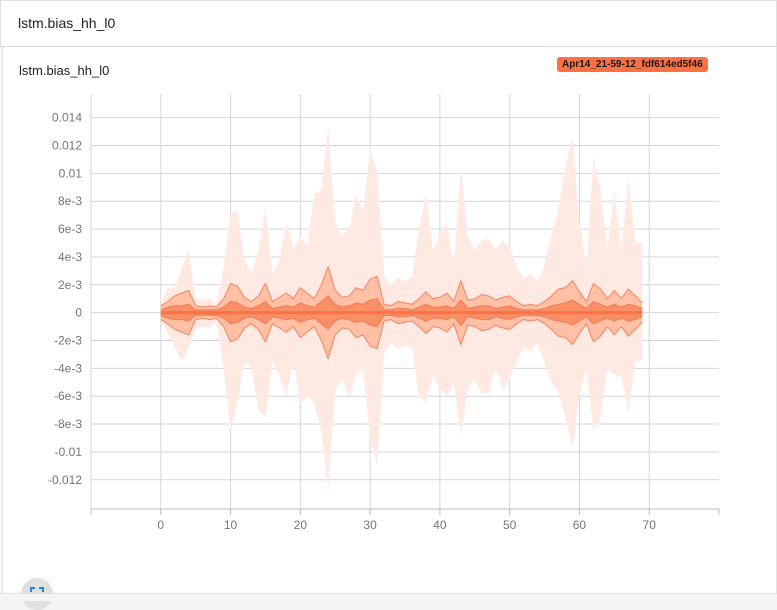  Describe the element at coordinates (70, 285) in the screenshot. I see `y-tick-label: 2e-3` at that location.